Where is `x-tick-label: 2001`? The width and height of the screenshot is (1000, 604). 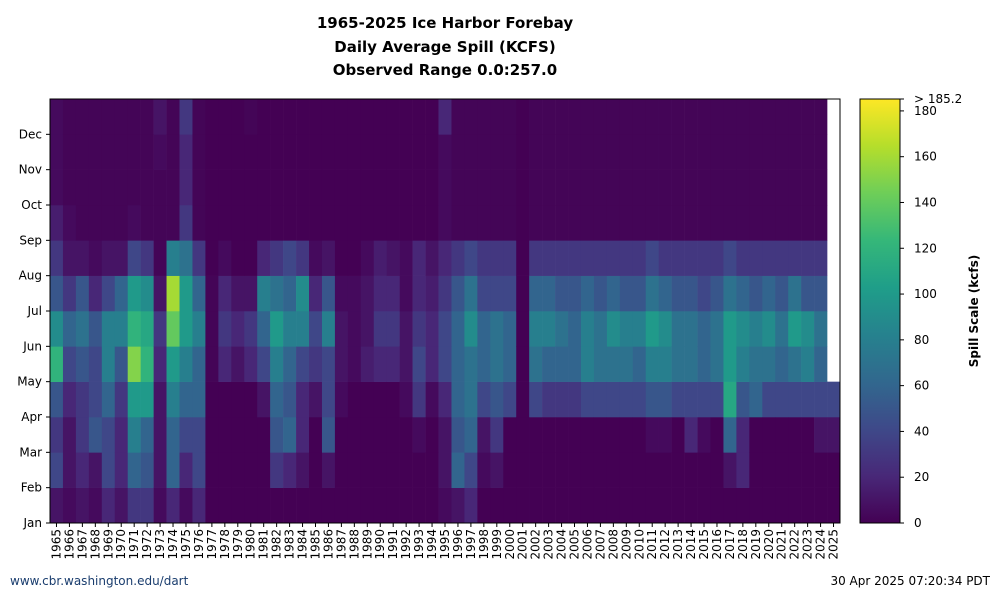
x-tick-label: 2001 is located at coordinates (523, 544).